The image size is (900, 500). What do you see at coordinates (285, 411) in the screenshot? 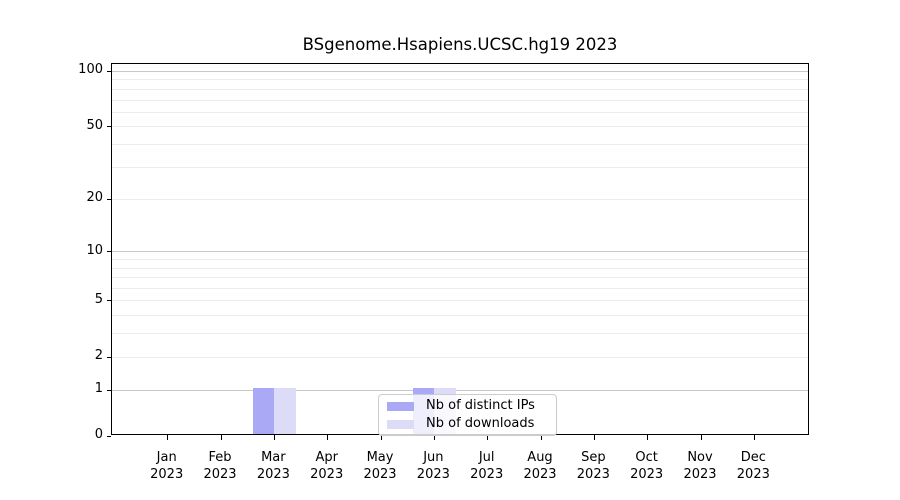
I see `bar-downloads` at bounding box center [285, 411].